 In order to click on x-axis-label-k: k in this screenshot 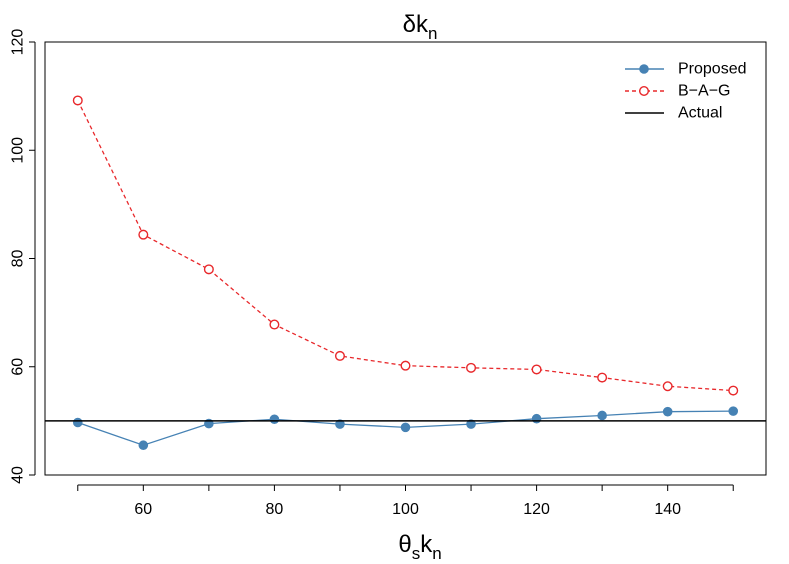, I will do `click(426, 544)`.